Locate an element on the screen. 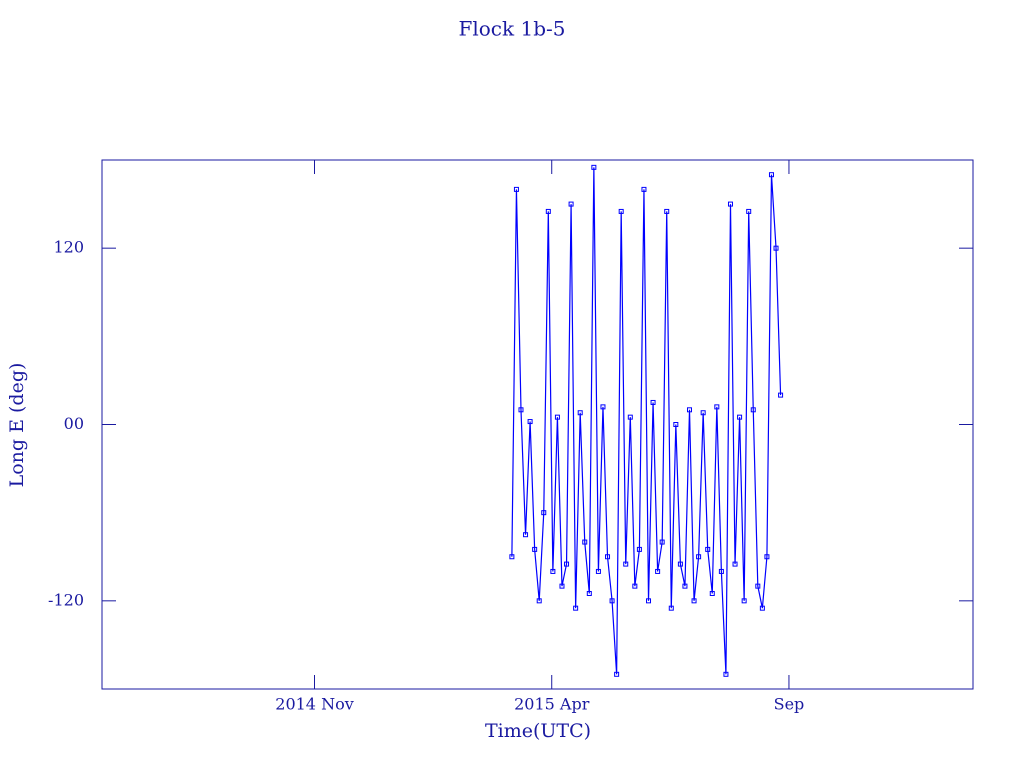 The width and height of the screenshot is (1024, 768). y-tick-label: 00 is located at coordinates (74, 423).